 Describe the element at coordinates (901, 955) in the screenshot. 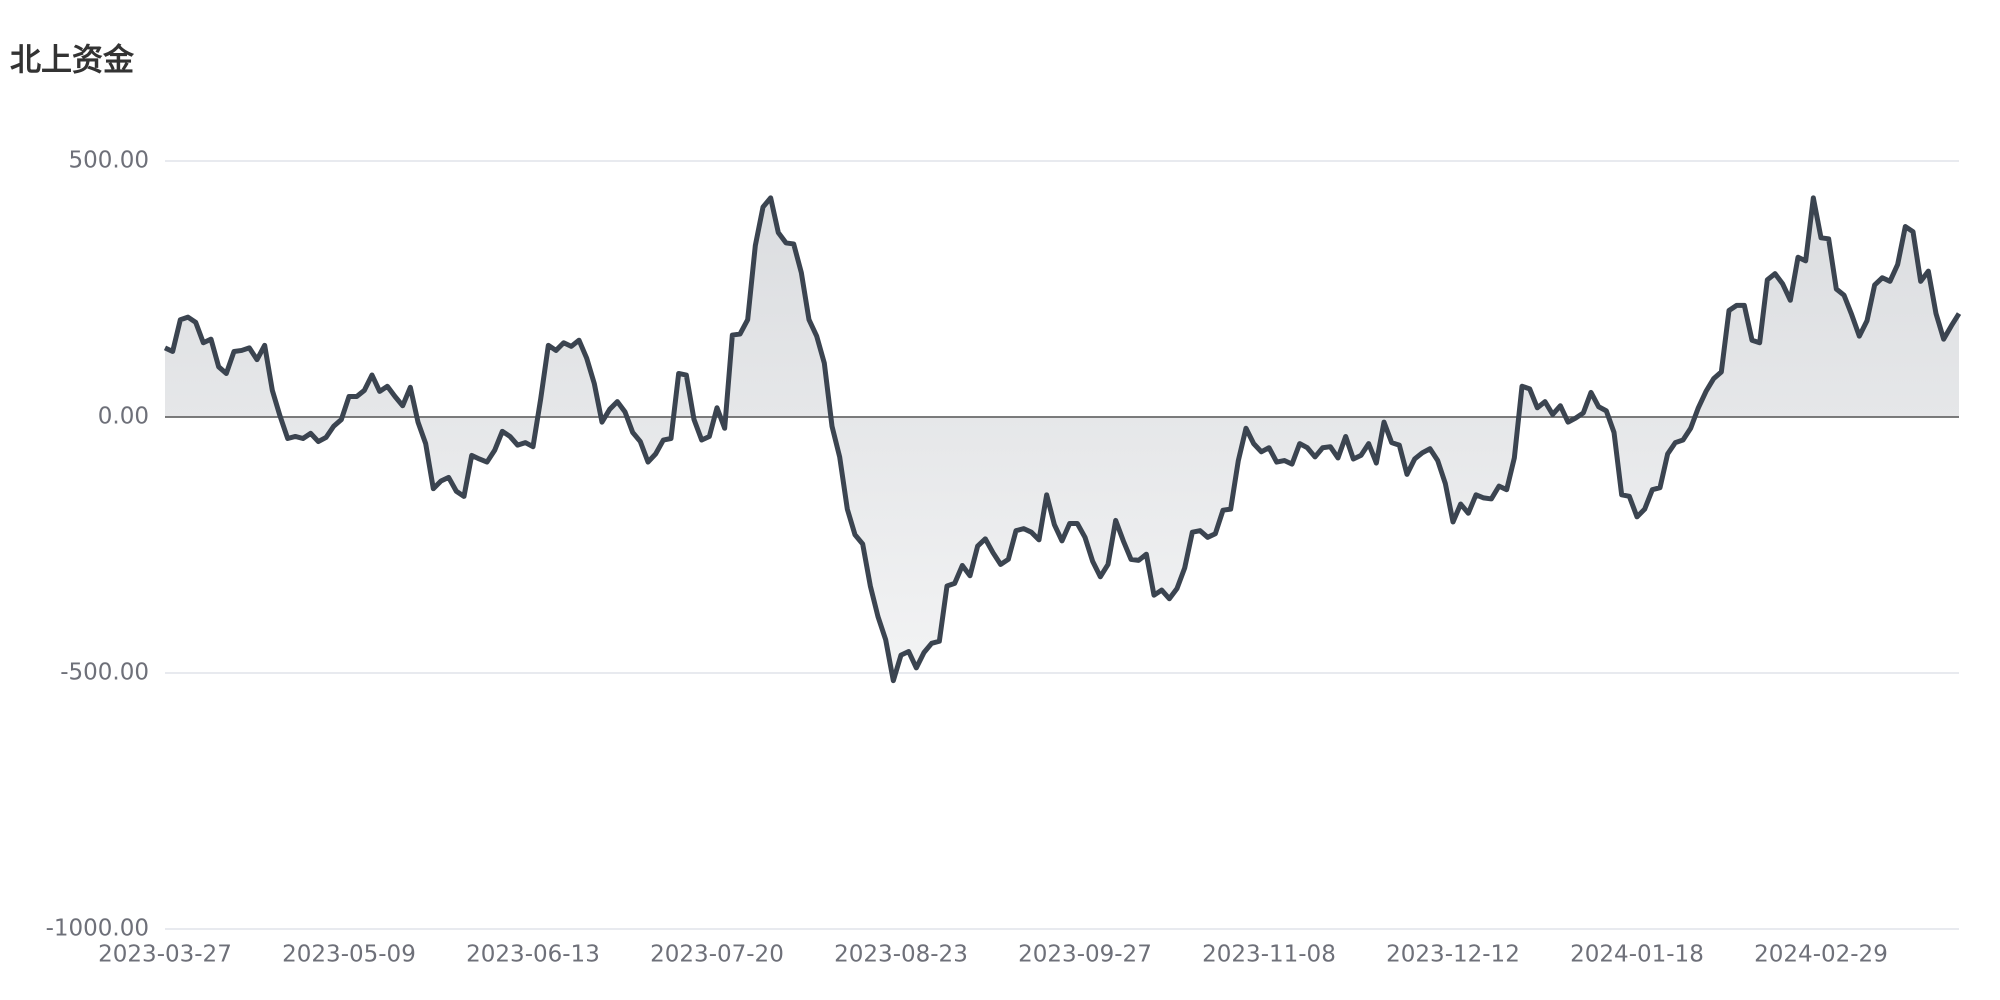

I see `x-tick-label: 2023-08-23` at that location.